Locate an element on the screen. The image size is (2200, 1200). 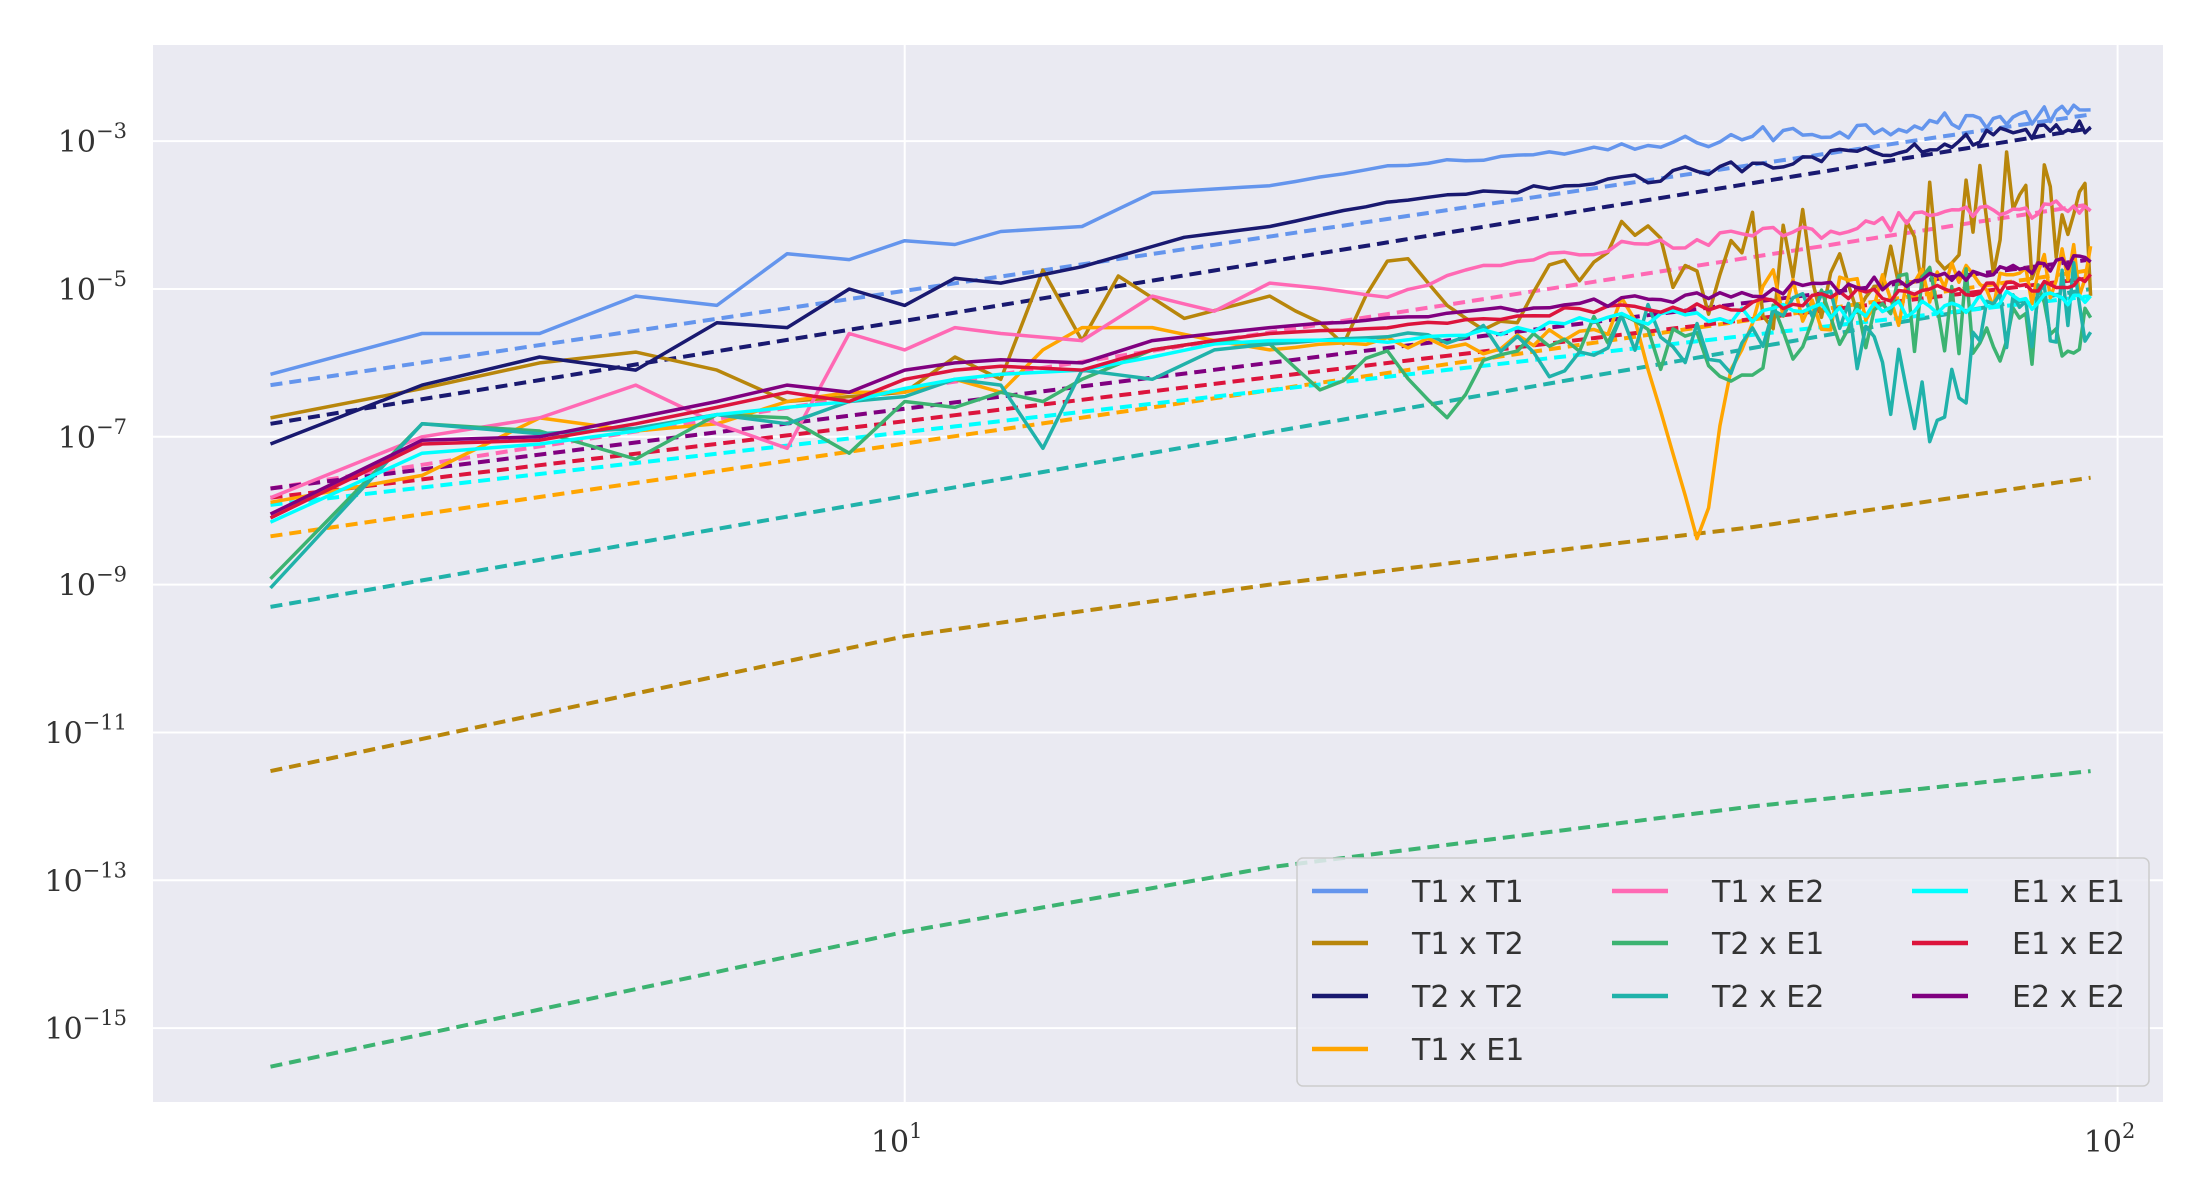
y-tick-label: 10⁻¹¹ is located at coordinates (85, 730).